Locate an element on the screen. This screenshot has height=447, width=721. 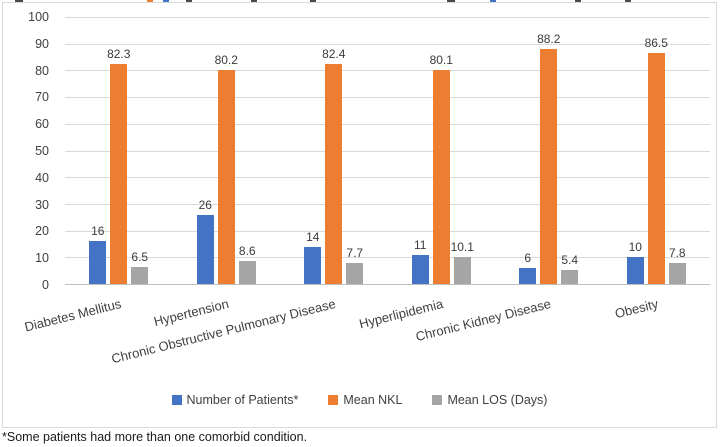
category-label: Diabetes Mellitus is located at coordinates (72, 315).